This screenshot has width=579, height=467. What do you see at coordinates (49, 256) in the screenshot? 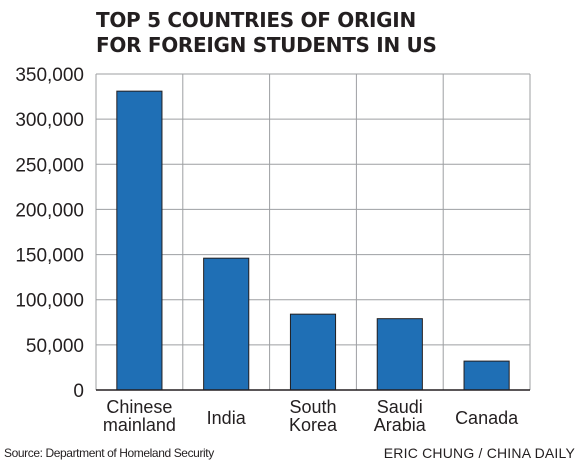
I see `y-tick-label: 150,000` at bounding box center [49, 256].